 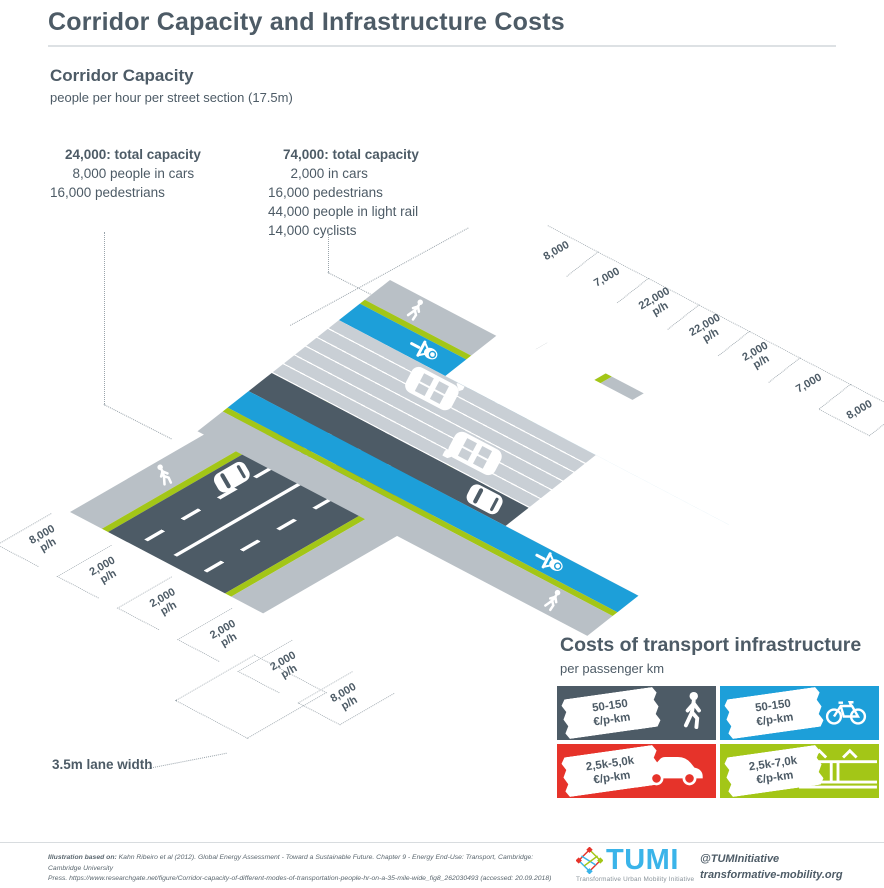 I want to click on lane-width-connector, so click(x=187, y=760).